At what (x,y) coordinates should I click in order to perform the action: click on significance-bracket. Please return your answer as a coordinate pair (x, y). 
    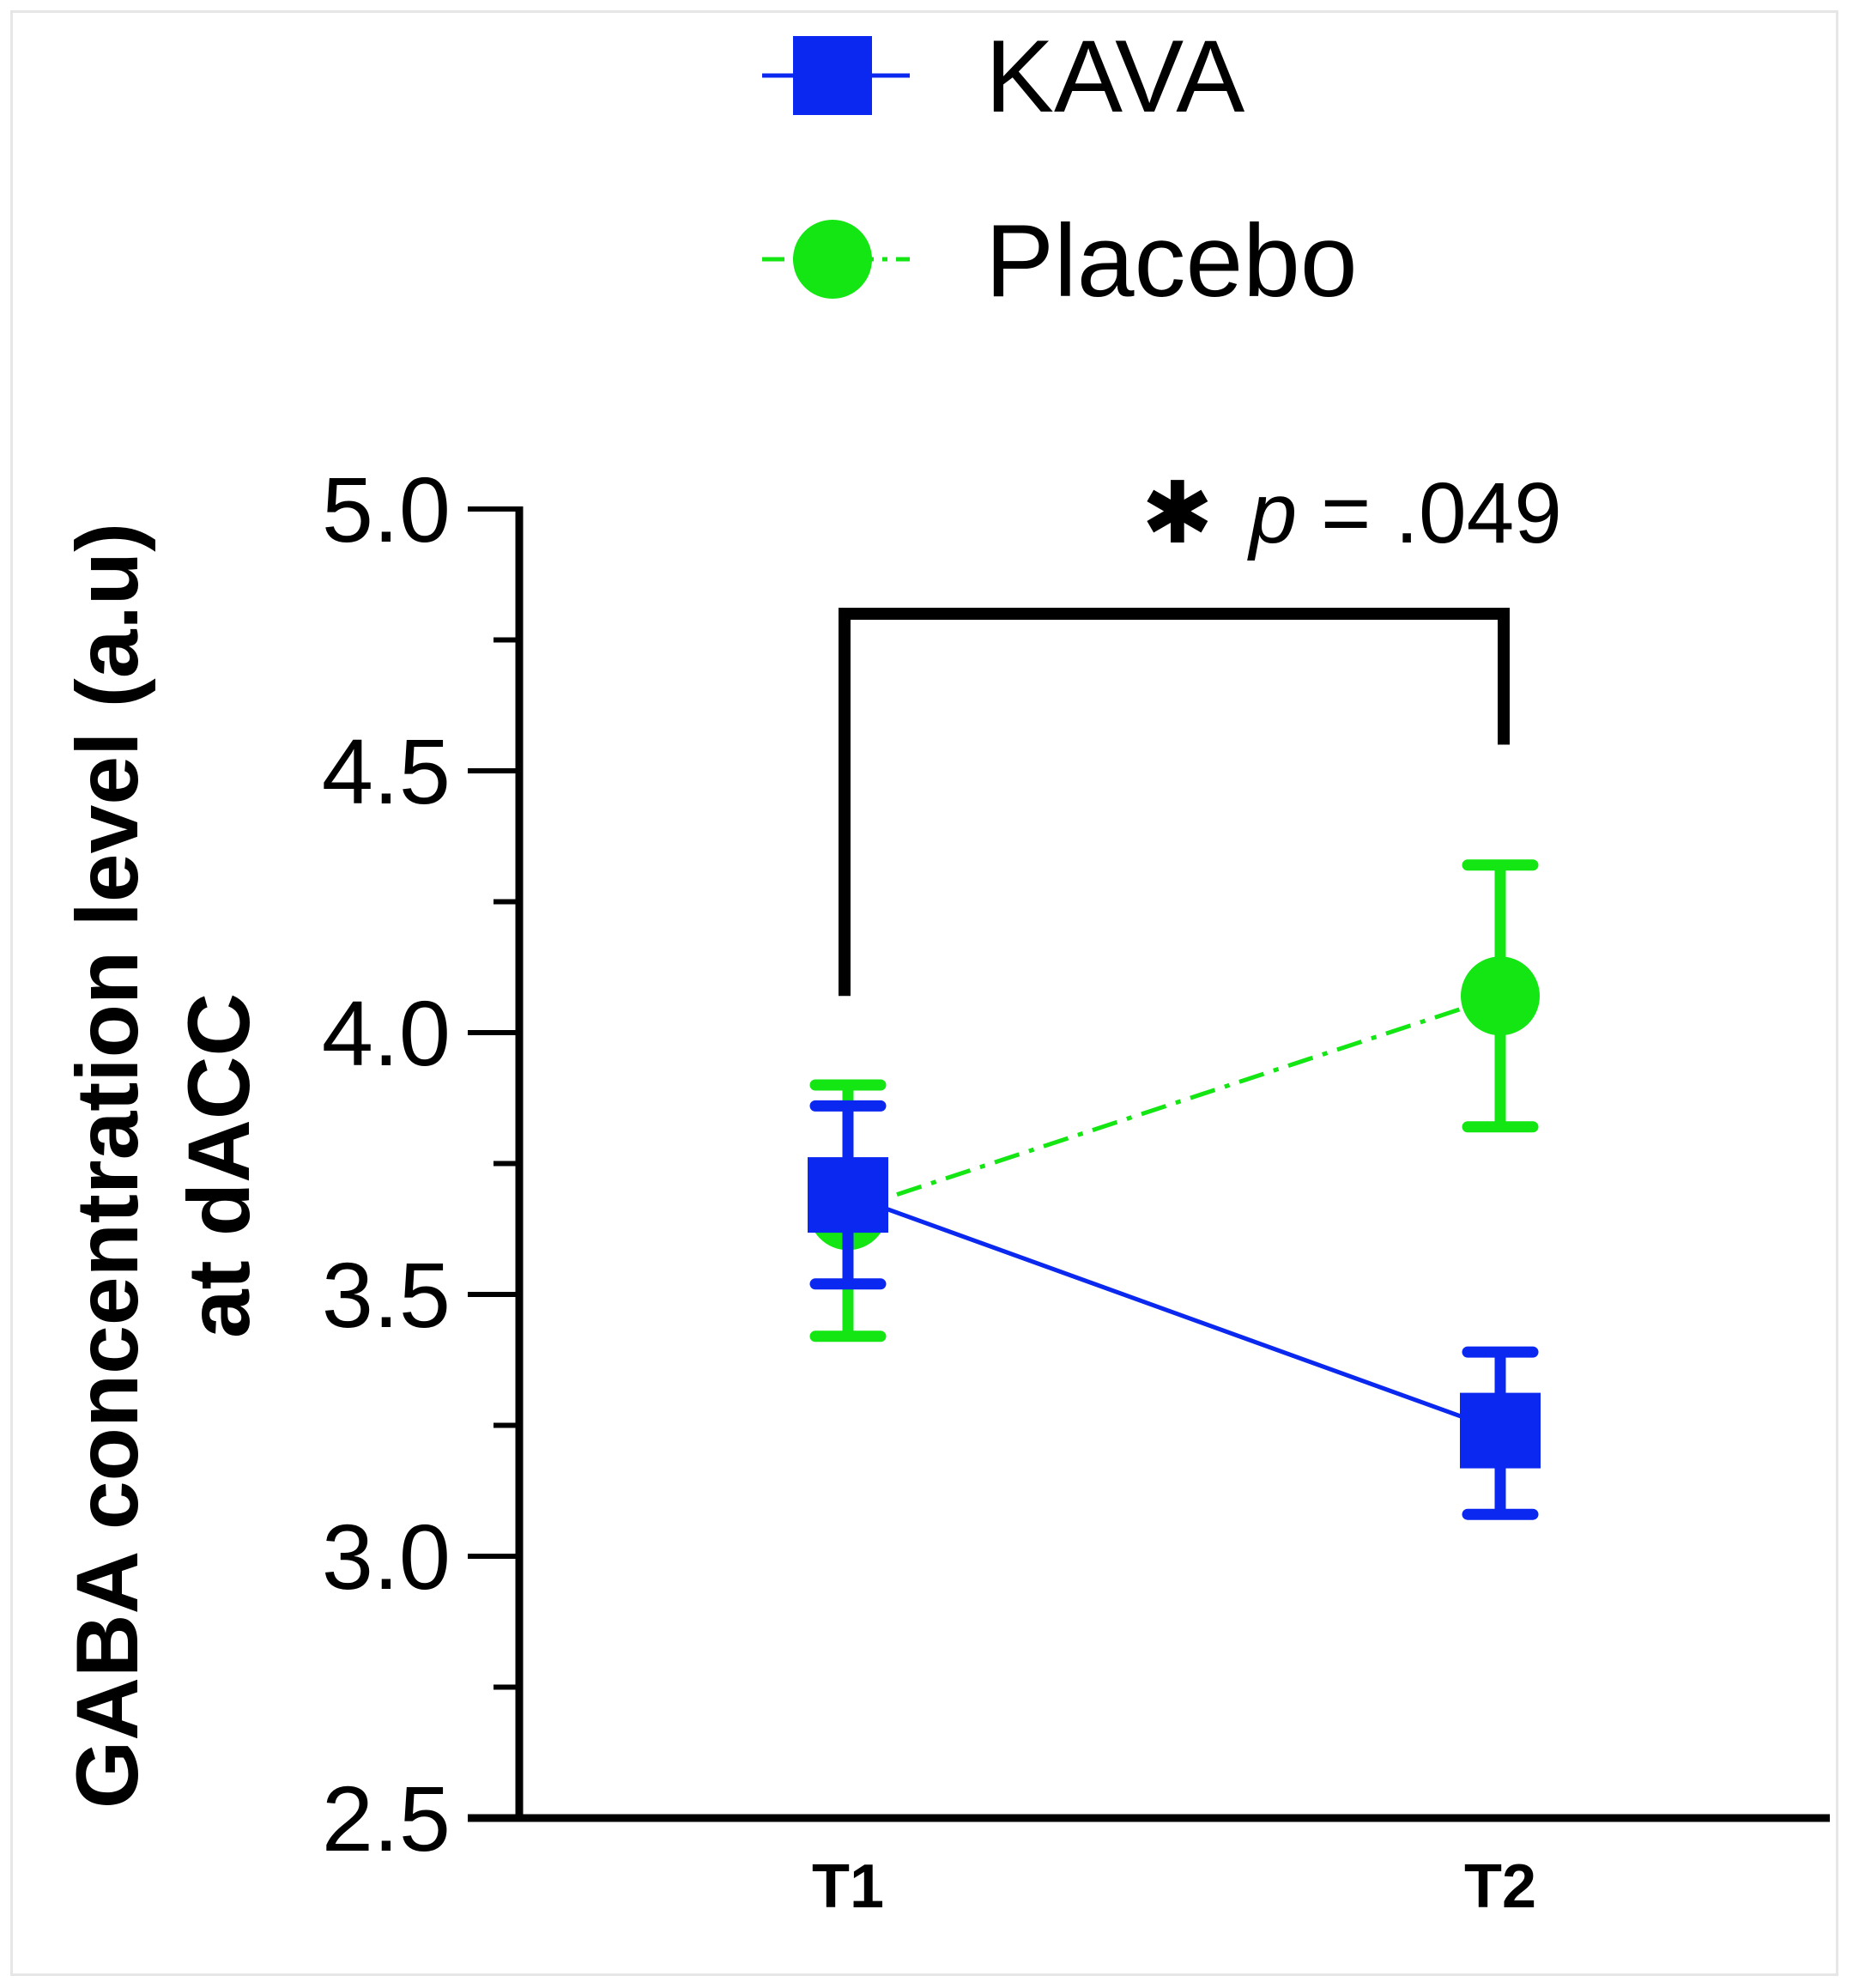
    Looking at the image, I should click on (1174, 802).